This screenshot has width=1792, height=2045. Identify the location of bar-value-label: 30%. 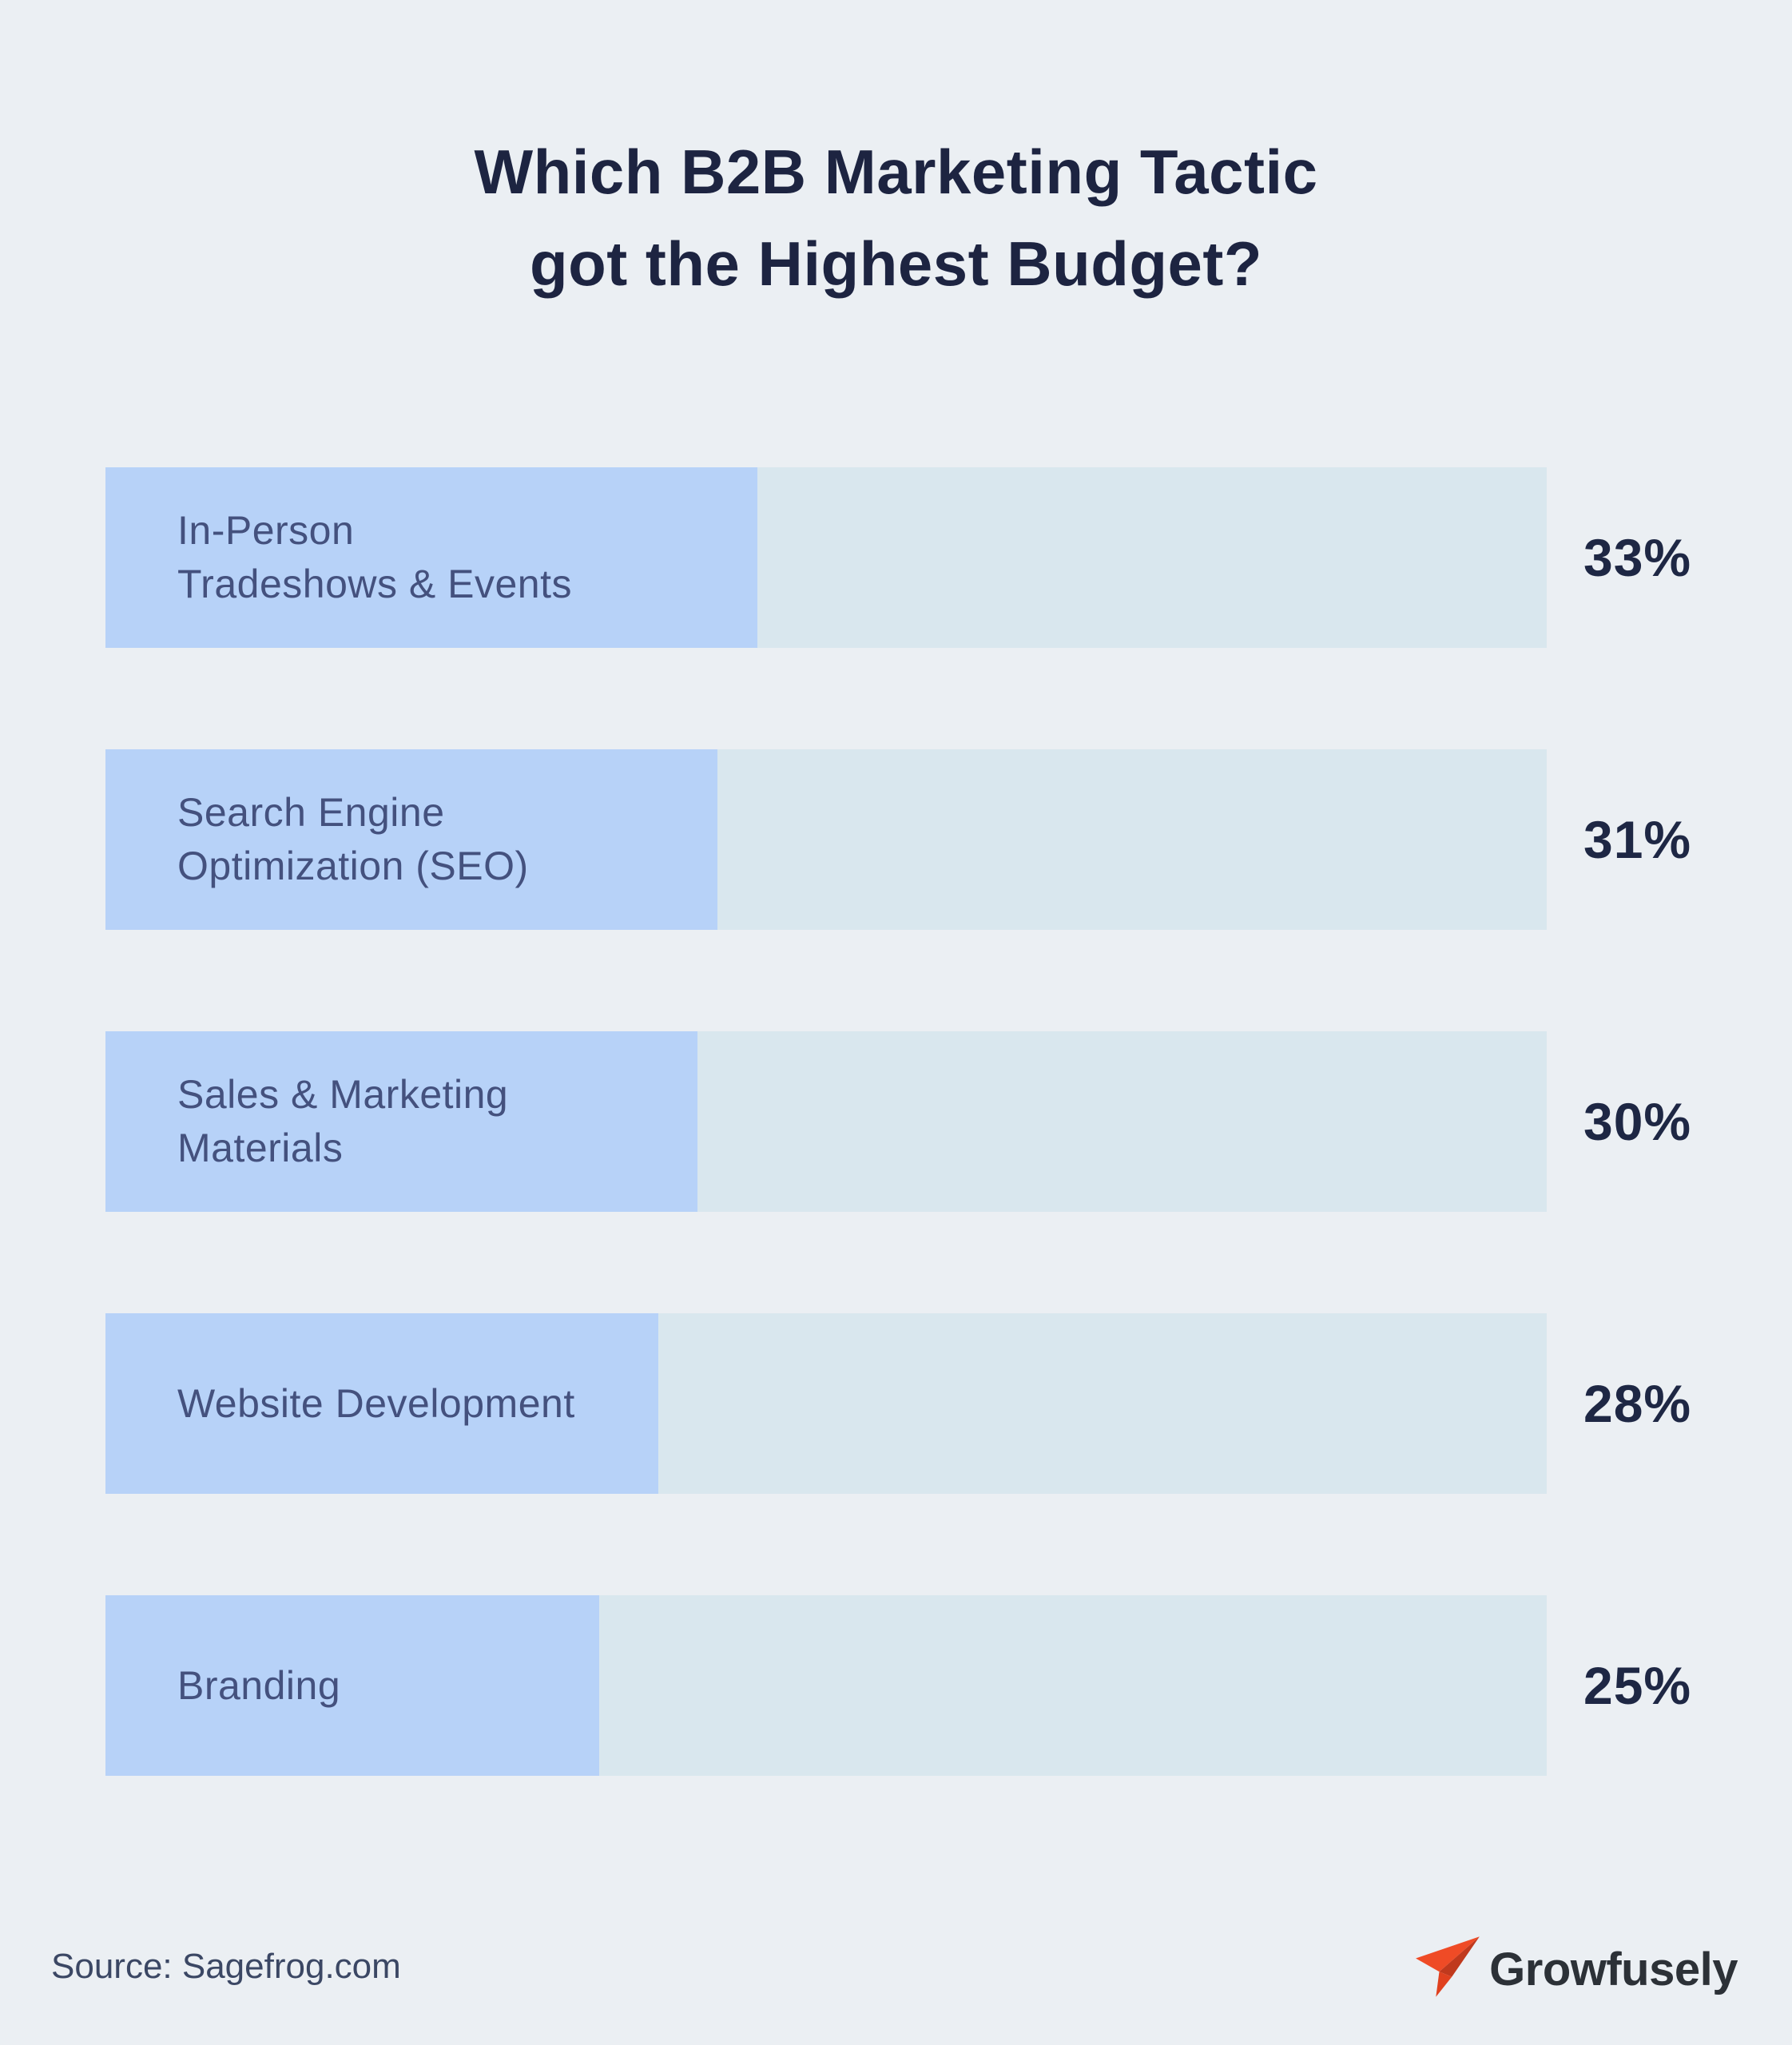
(1638, 1121).